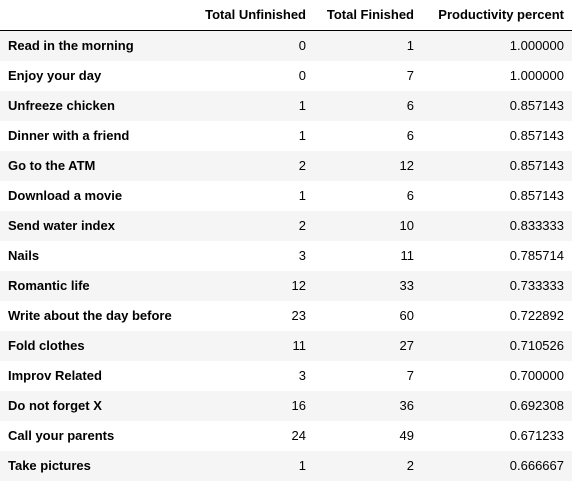 This screenshot has width=572, height=481. I want to click on row-label: Write about the day before, so click(96, 316).